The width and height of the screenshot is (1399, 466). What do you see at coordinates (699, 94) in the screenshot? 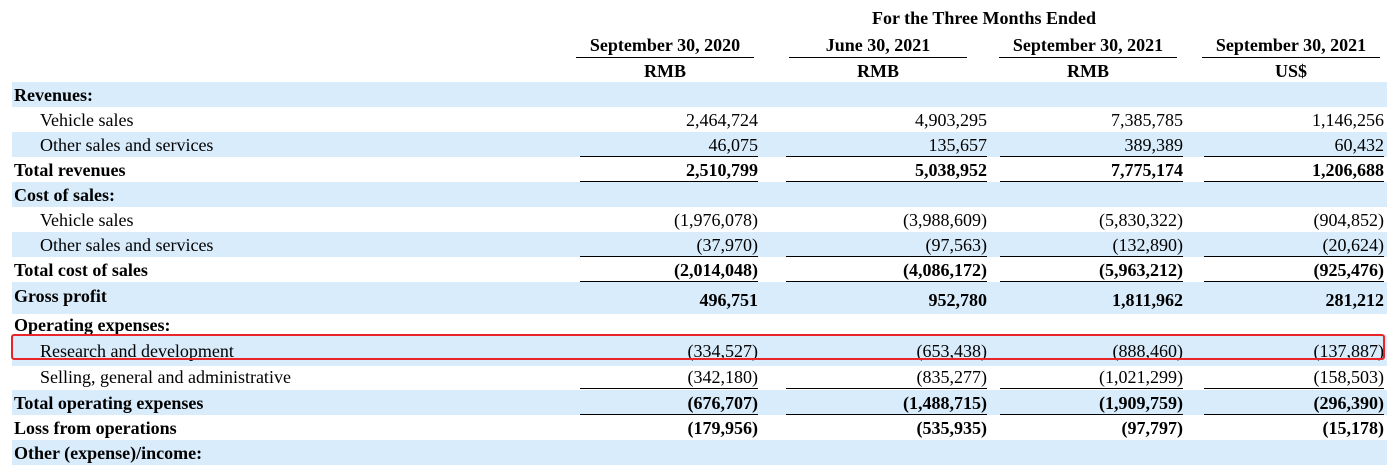
I see `table-row-revenues-heading: Revenues:` at bounding box center [699, 94].